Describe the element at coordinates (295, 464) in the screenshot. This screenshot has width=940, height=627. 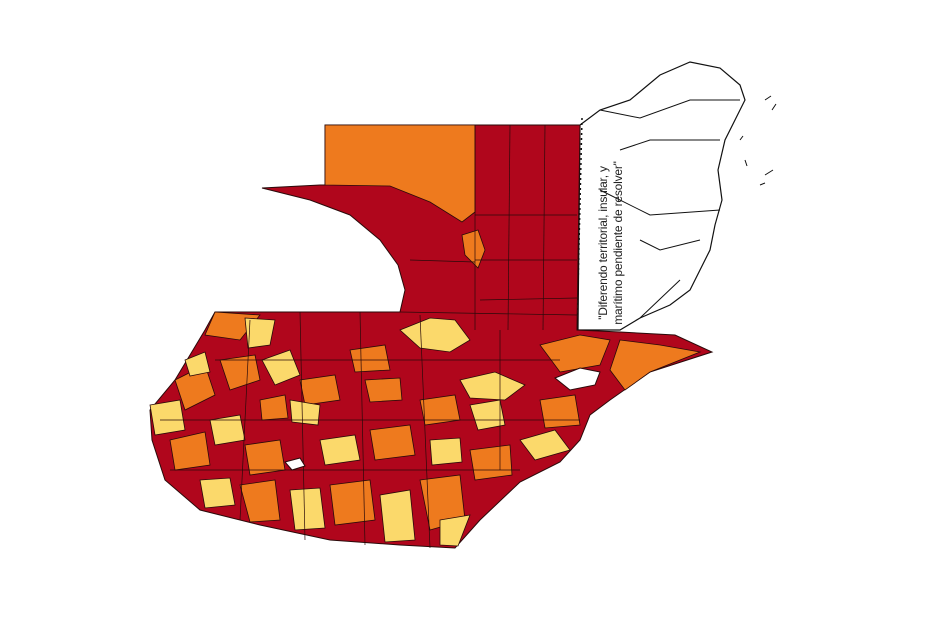
I see `lake-atitlan` at that location.